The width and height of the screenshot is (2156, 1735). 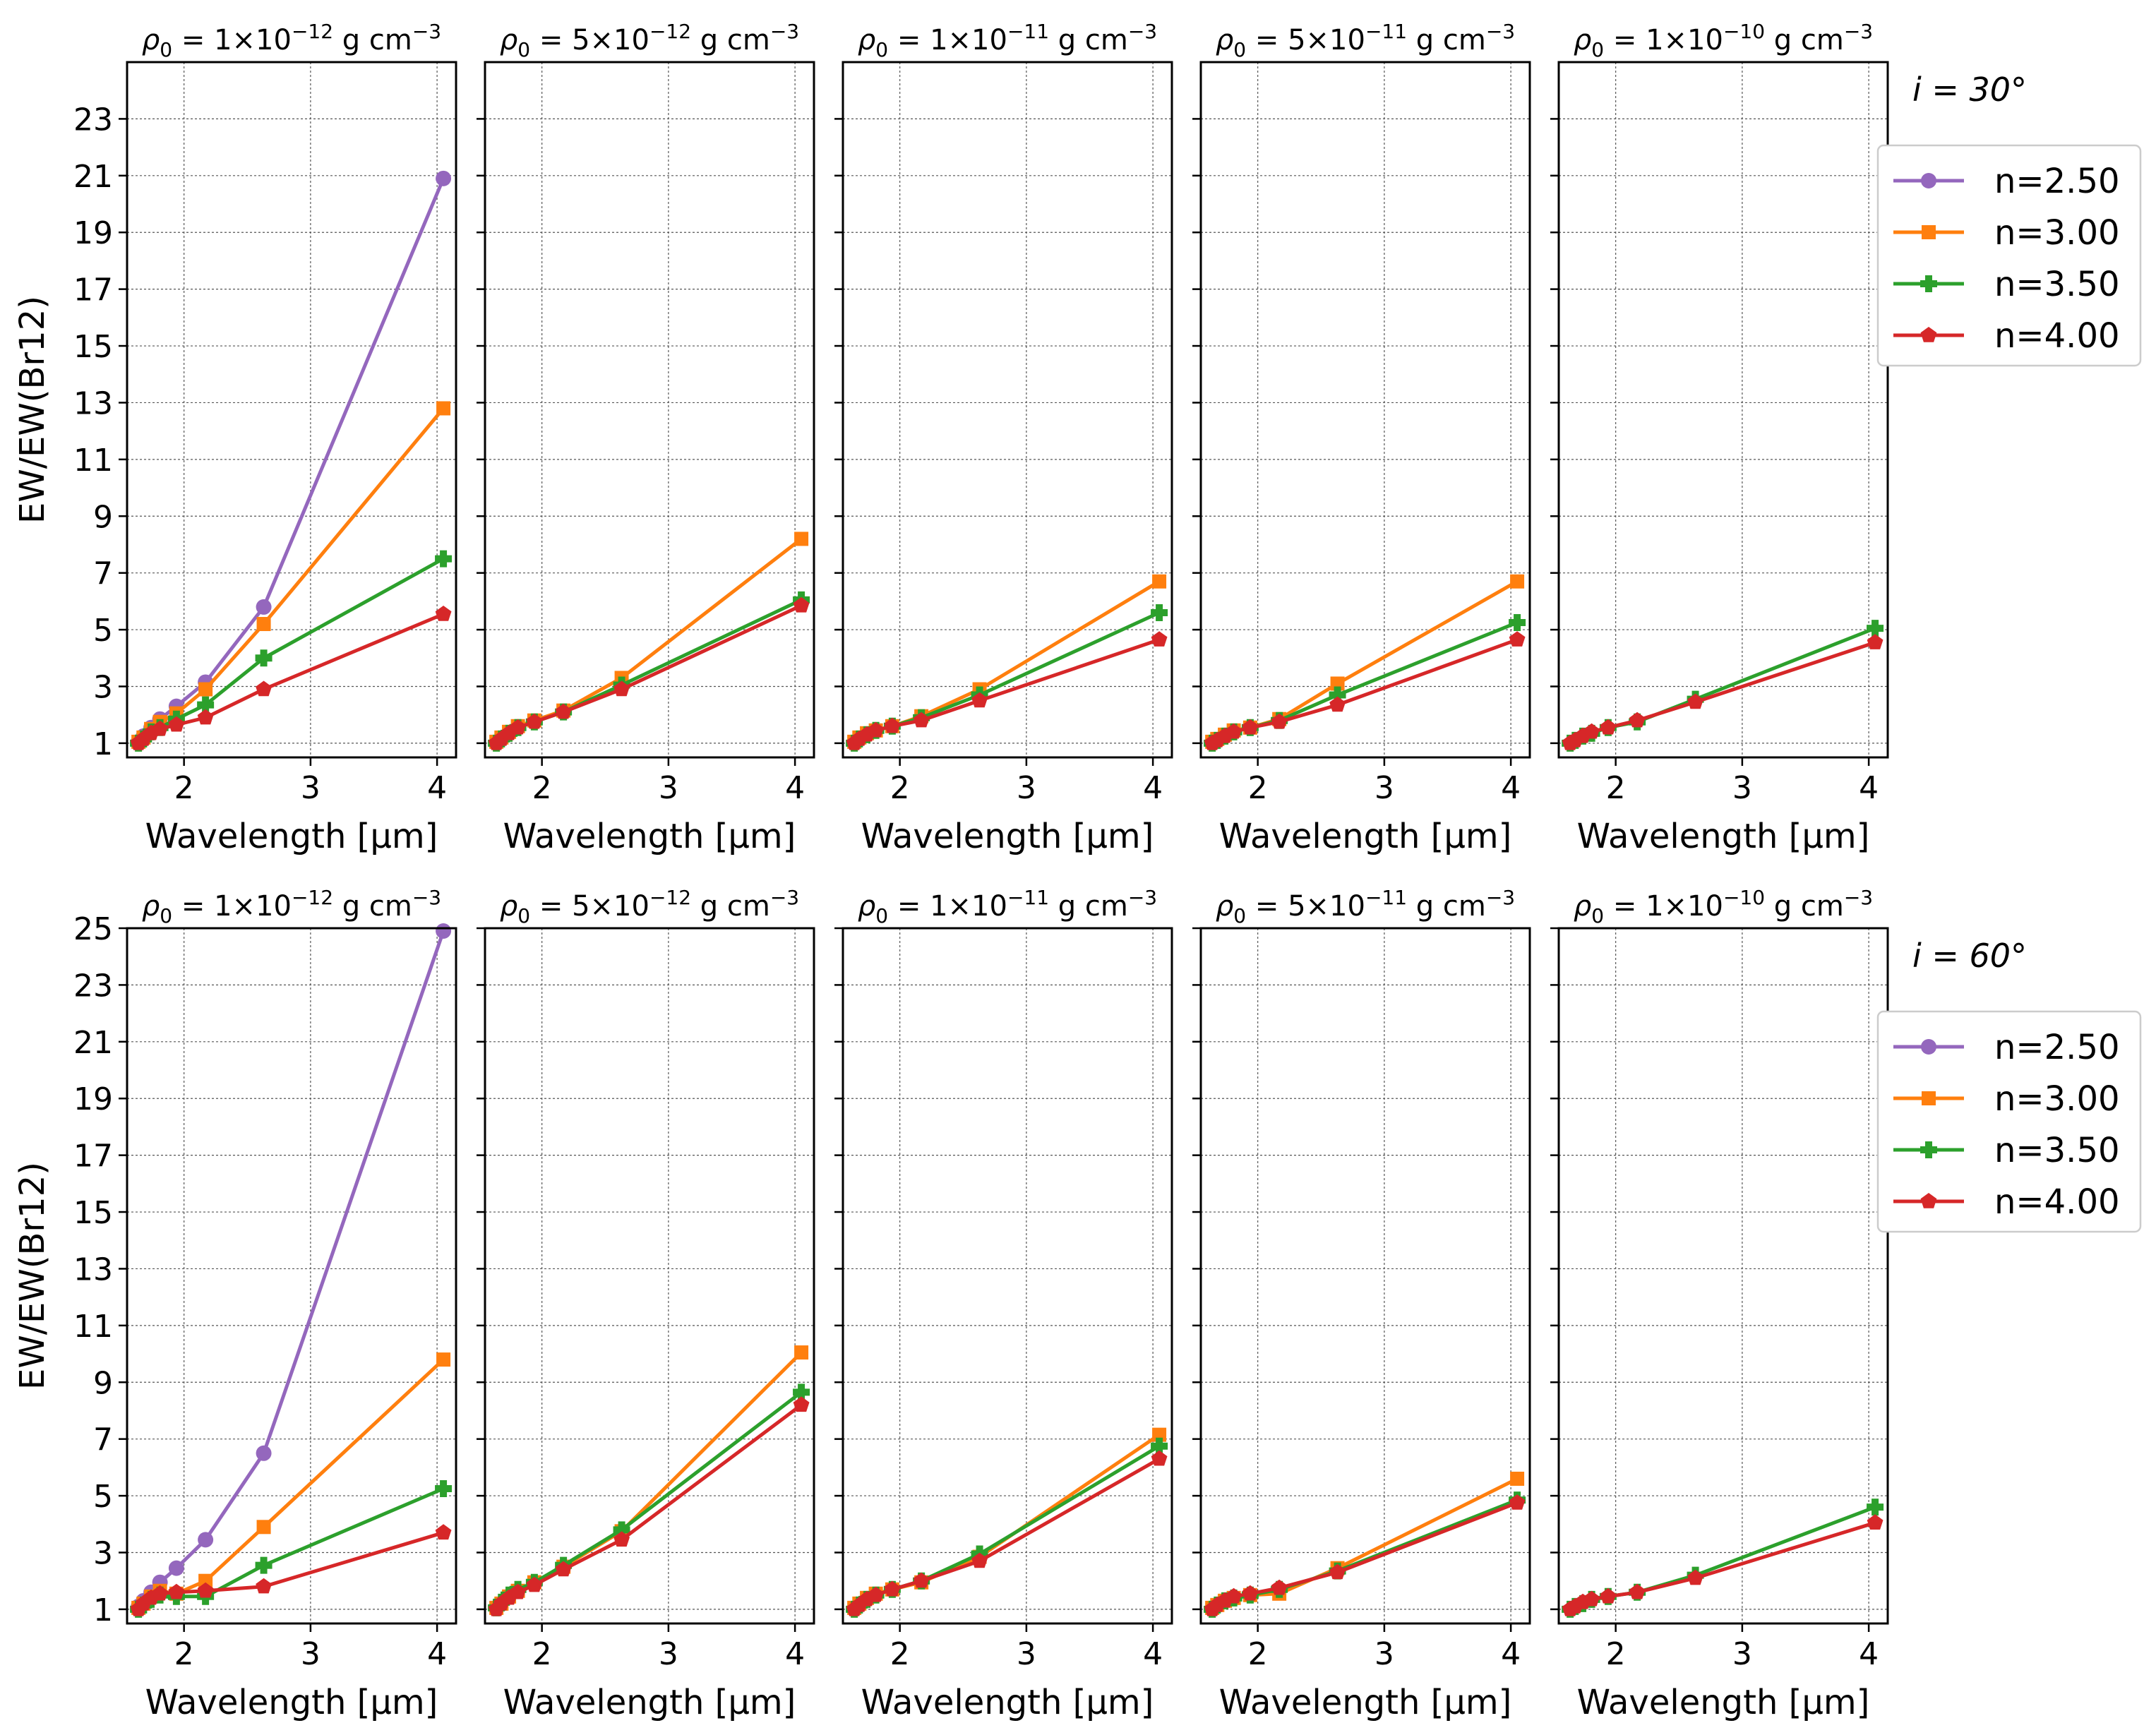 I want to click on panel-r1-c4: 2 3 4 Wavelength [μm] ρ0 = 5×10−11 g cm−3, so click(x=1361, y=438).